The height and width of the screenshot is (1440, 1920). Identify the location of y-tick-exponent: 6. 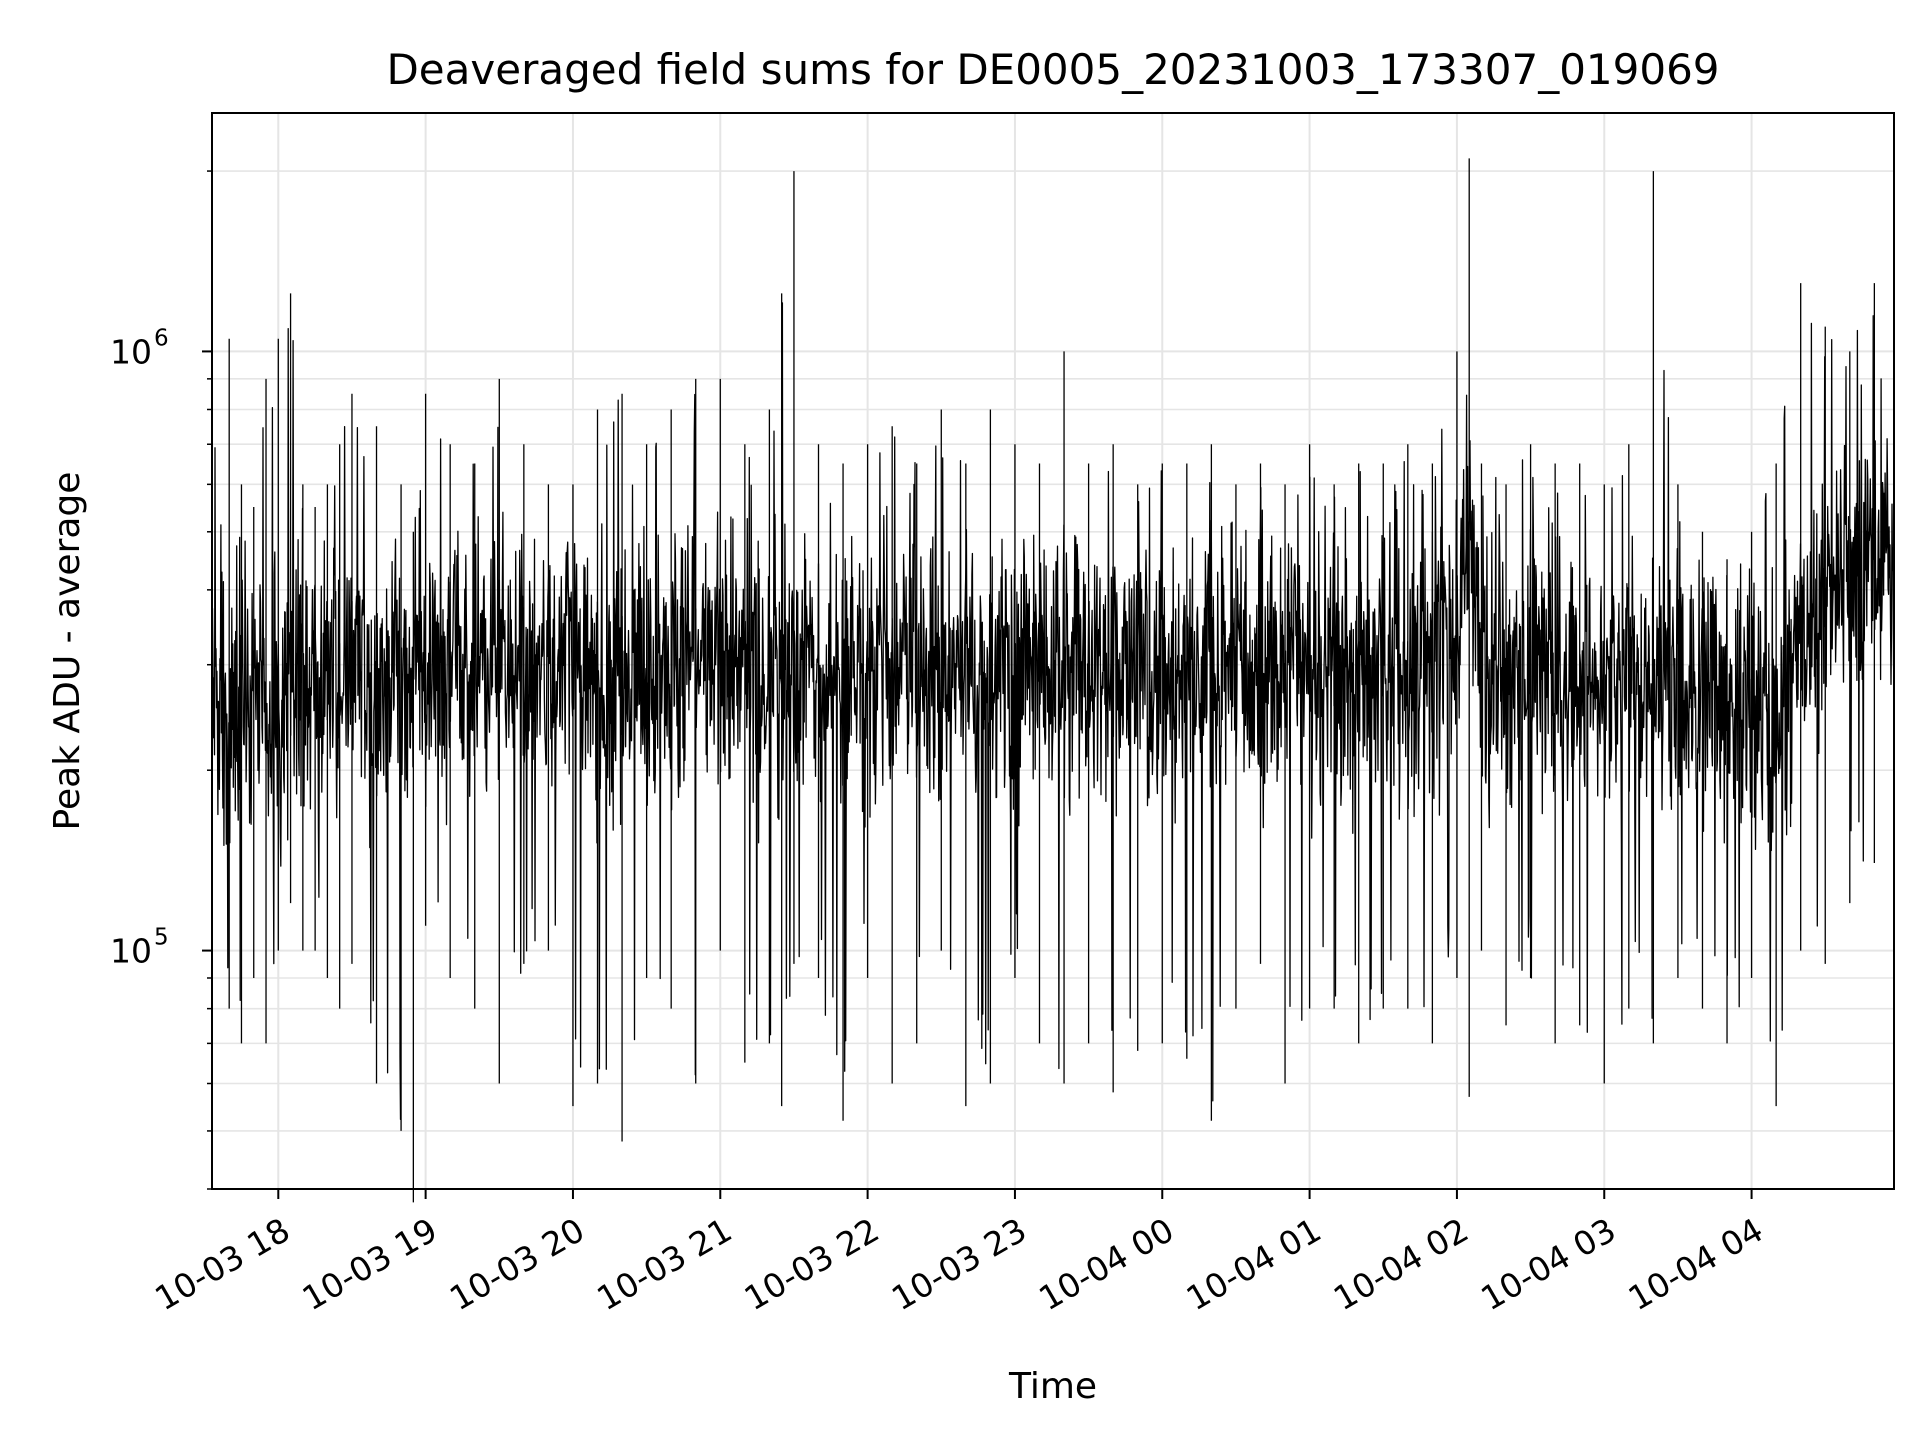
(161, 338).